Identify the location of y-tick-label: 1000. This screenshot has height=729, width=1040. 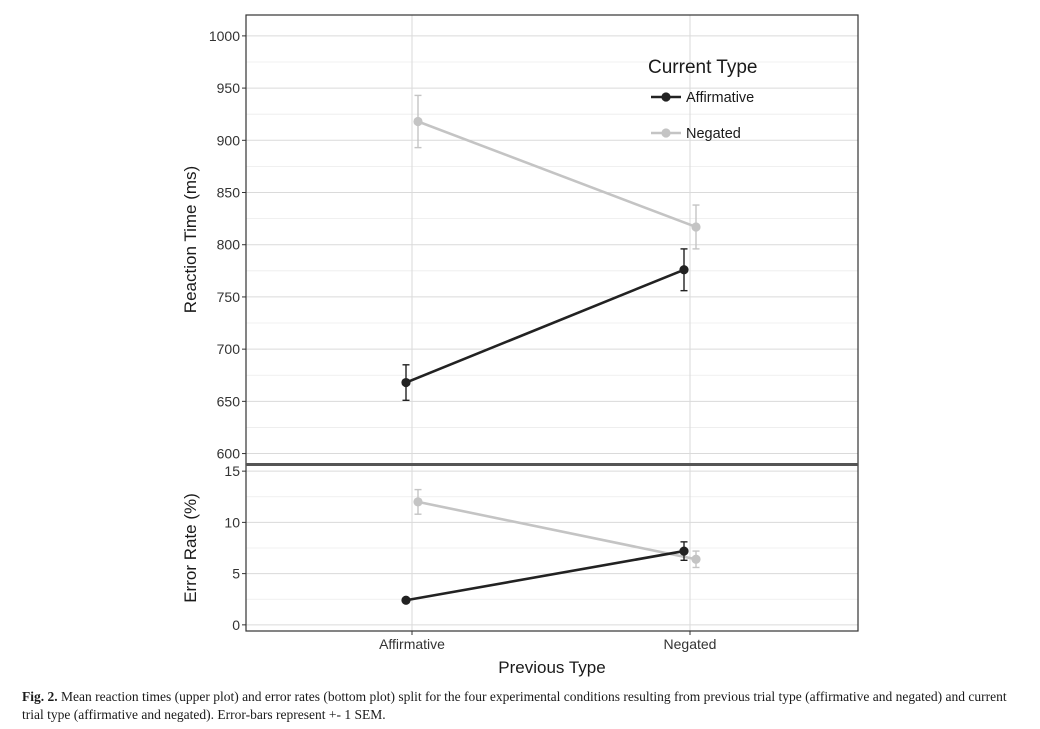
(224, 36).